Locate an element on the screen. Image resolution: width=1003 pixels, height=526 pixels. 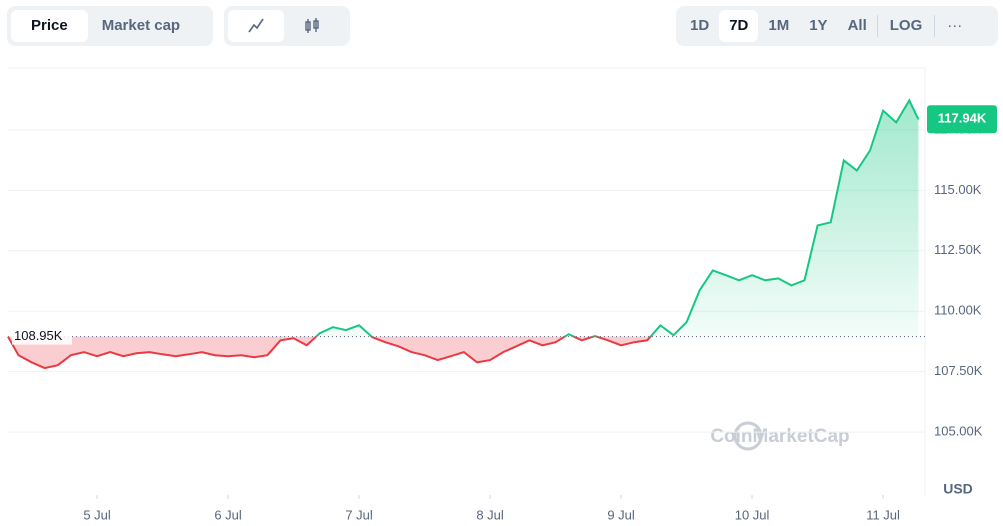
y-tick-label: 115.00K is located at coordinates (958, 189).